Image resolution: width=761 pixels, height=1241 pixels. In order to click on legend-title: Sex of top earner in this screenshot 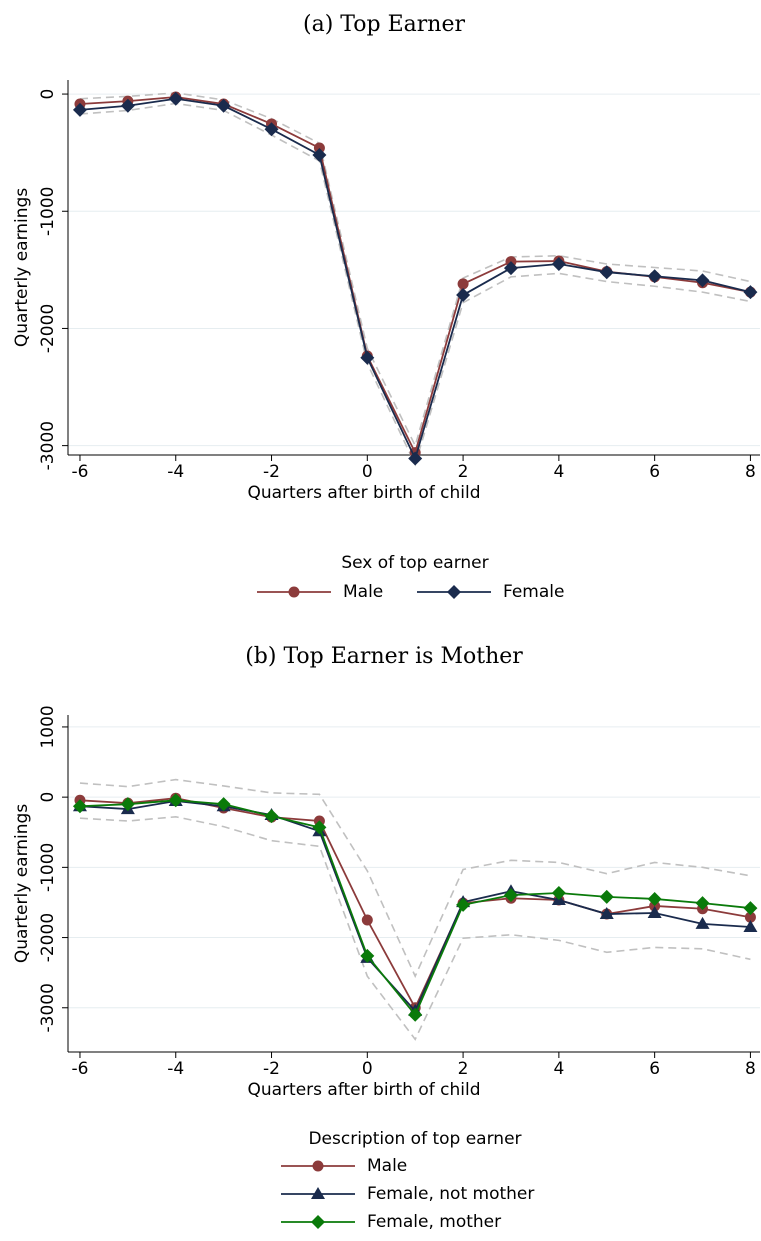, I will do `click(414, 563)`.